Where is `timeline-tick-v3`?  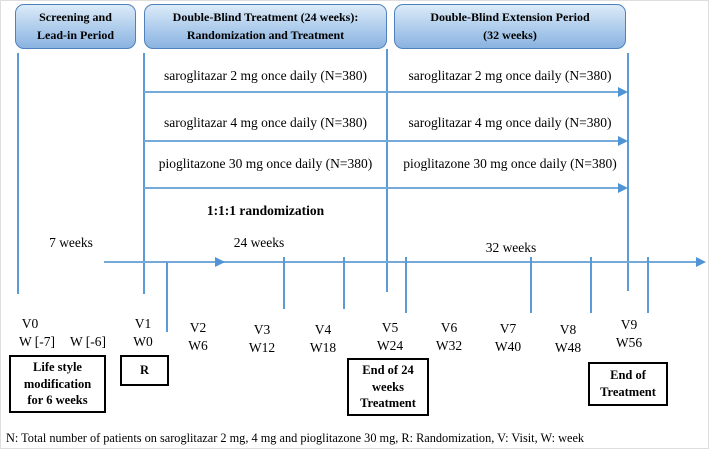 timeline-tick-v3 is located at coordinates (284, 283).